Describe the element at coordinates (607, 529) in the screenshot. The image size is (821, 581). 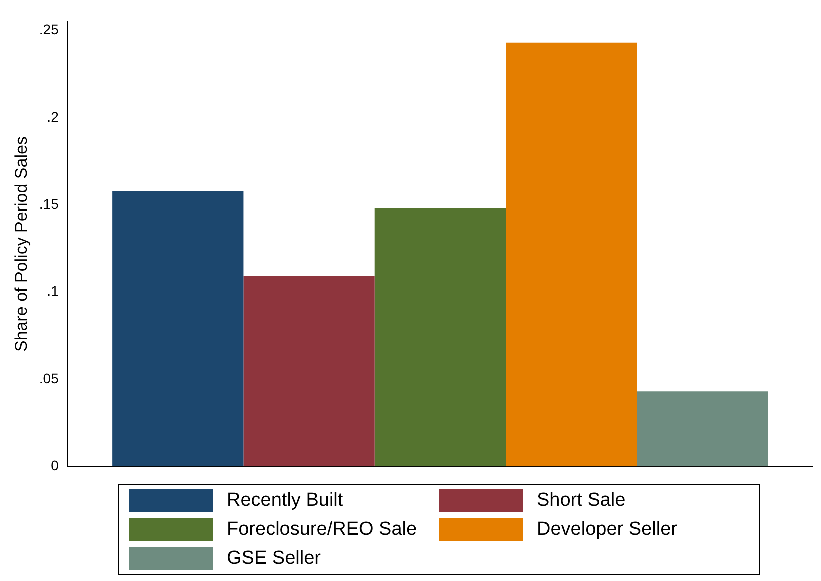
I see `legend-label: Developer Seller` at that location.